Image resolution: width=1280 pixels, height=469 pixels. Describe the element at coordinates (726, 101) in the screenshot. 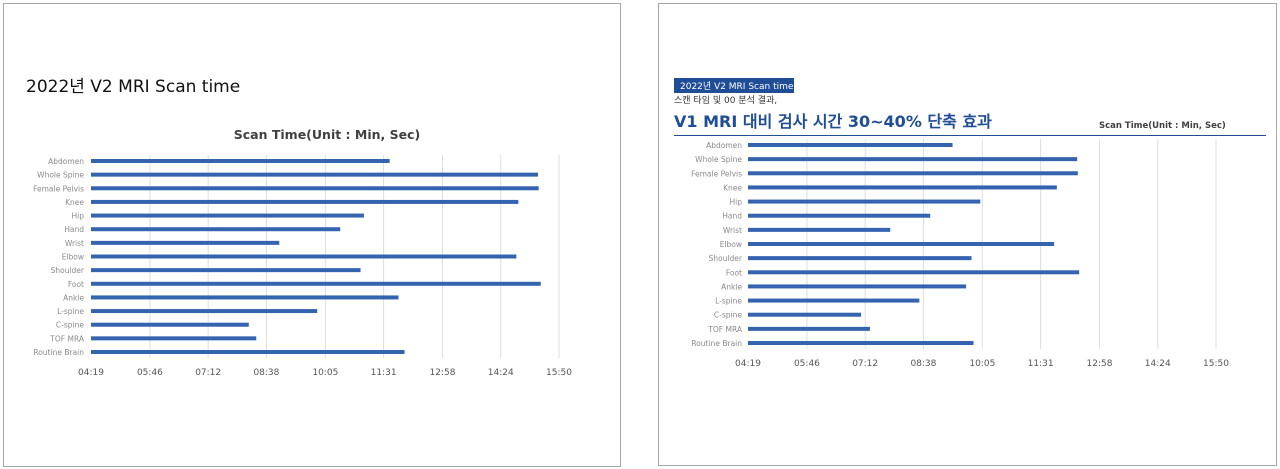

I see `analysis-subline: 스캔 타임 및 00 분석 결과,` at that location.